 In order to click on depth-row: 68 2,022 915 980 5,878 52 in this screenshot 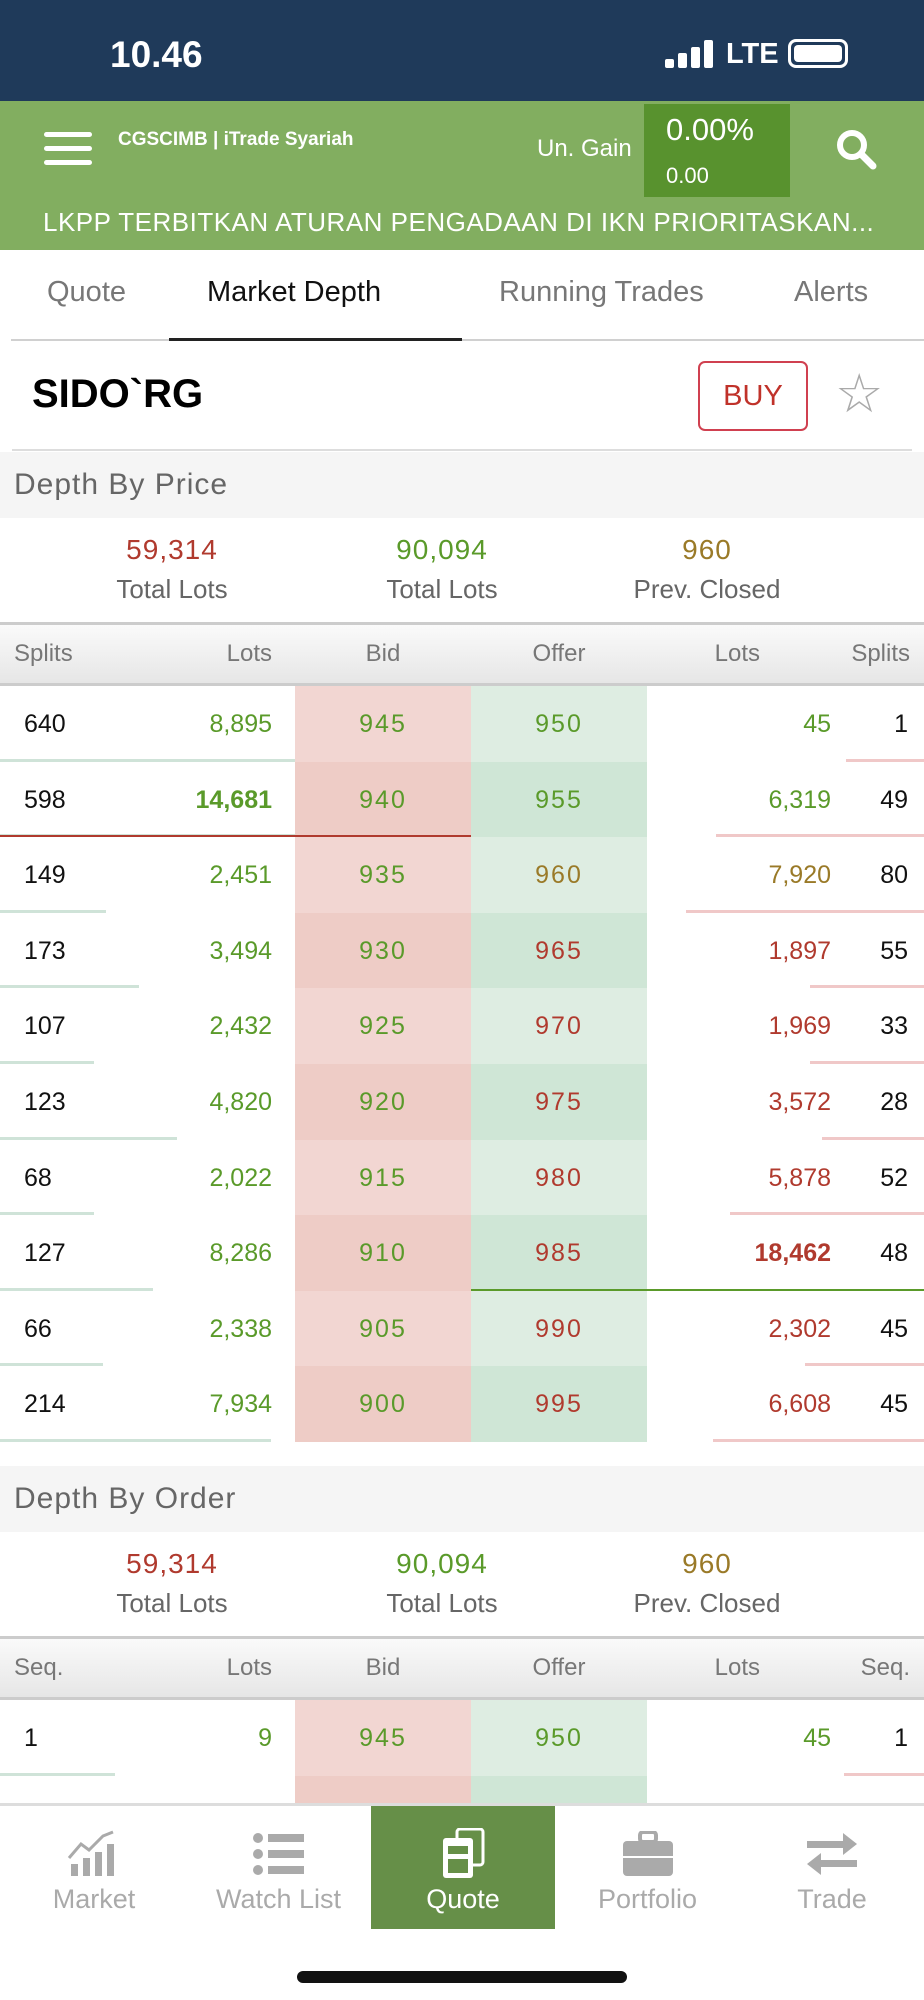, I will do `click(462, 1177)`.